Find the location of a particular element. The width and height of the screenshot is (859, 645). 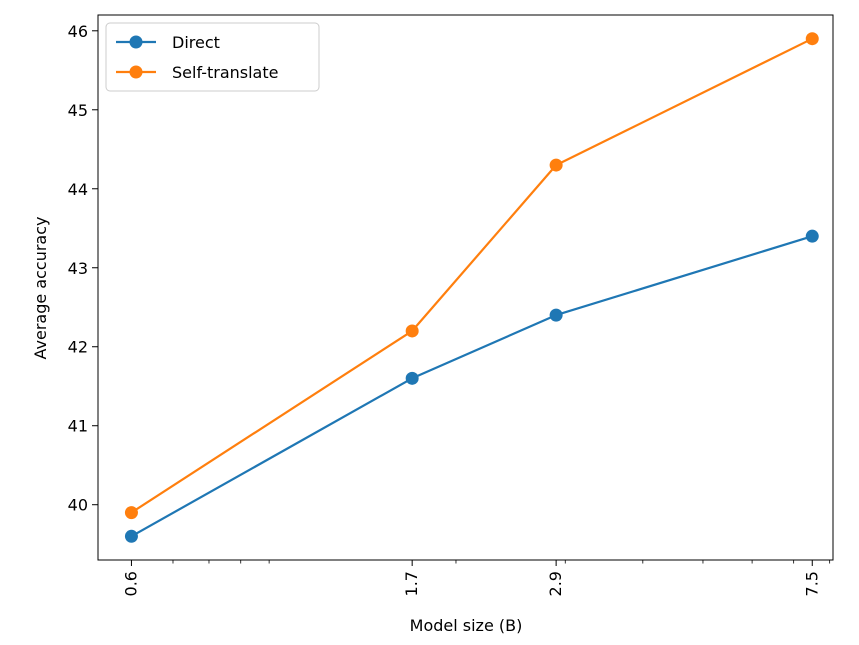

x-tick-label: 2.9 is located at coordinates (555, 583).